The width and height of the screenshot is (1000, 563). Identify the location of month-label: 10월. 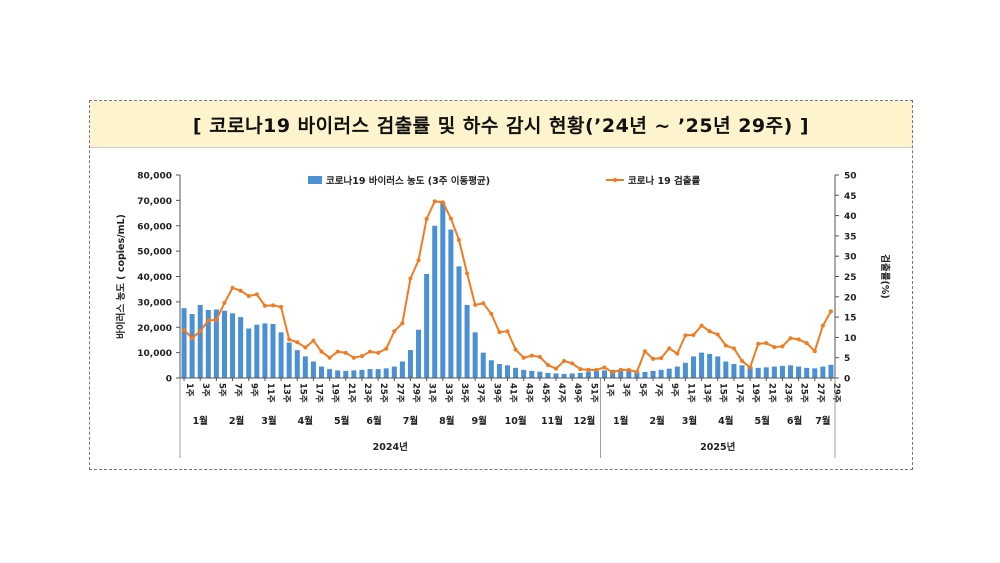
(516, 421).